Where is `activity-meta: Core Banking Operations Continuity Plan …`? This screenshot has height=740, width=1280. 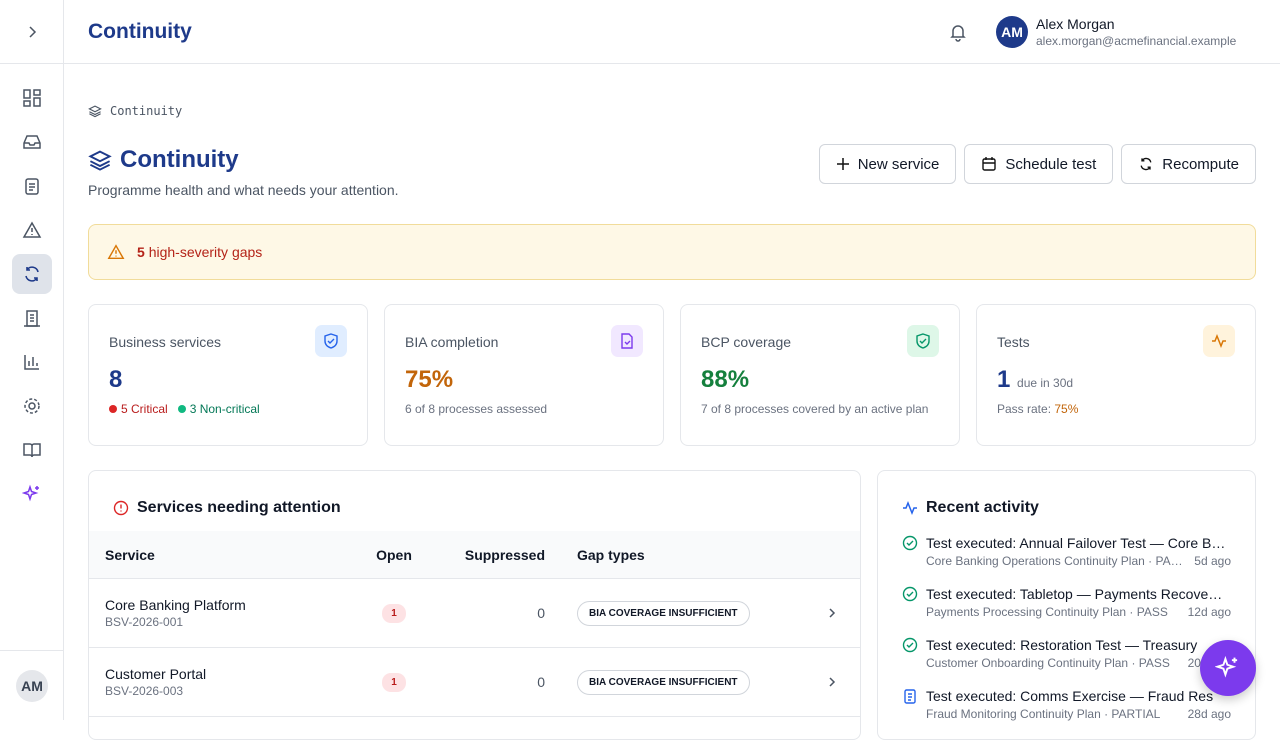 activity-meta: Core Banking Operations Continuity Plan … is located at coordinates (1054, 561).